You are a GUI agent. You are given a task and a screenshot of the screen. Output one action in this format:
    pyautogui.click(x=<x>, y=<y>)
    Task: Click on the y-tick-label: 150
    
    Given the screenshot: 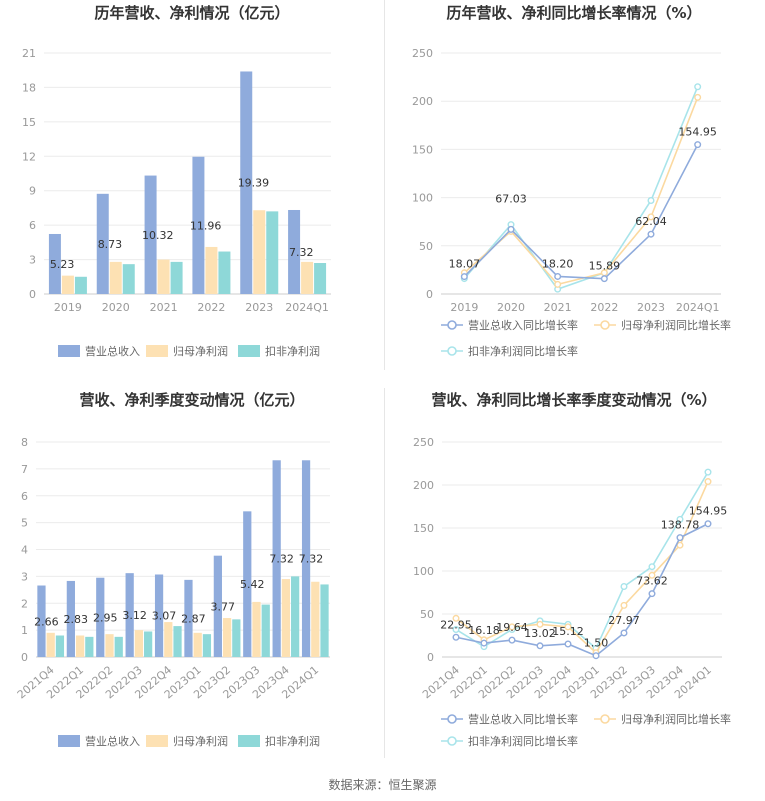 What is the action you would take?
    pyautogui.click(x=422, y=149)
    